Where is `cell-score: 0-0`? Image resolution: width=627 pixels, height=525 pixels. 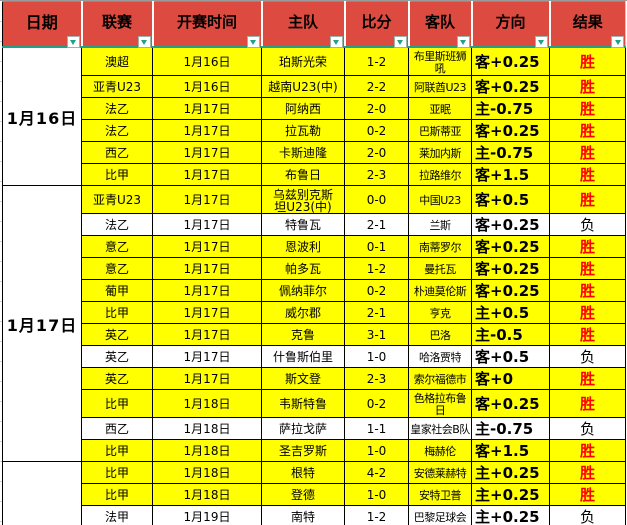
cell-score: 0-0 is located at coordinates (376, 199).